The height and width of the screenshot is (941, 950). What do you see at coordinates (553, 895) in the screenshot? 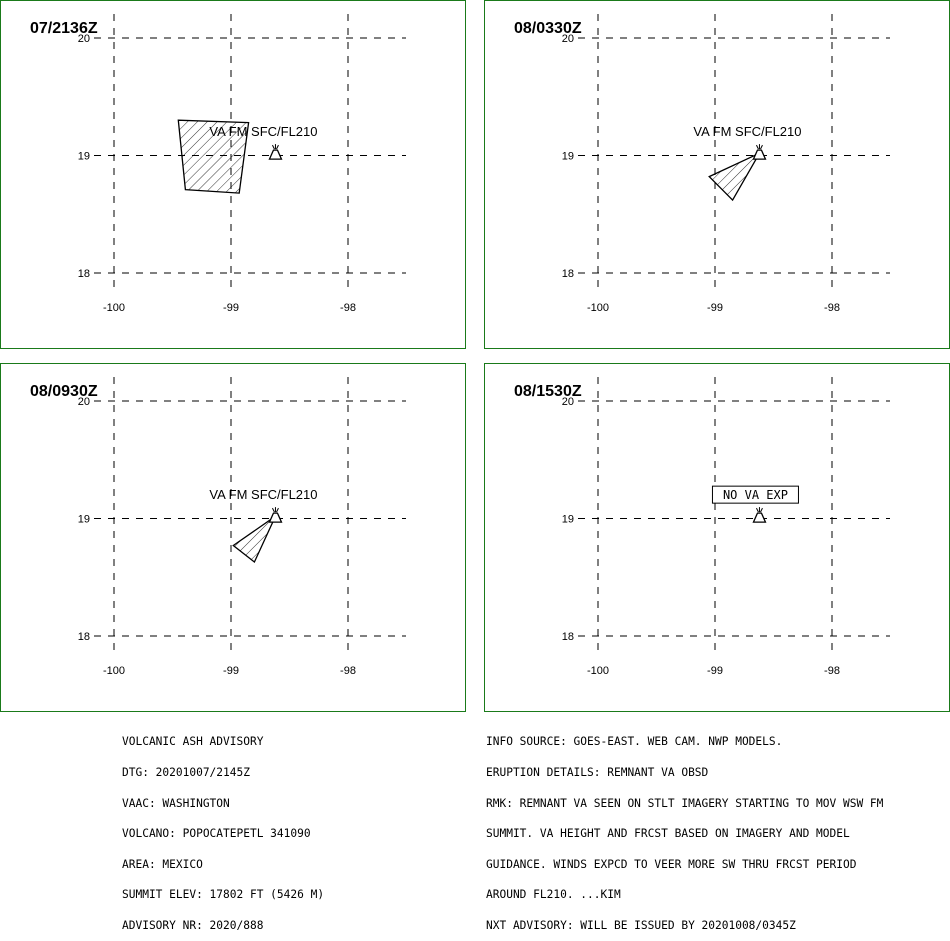
I see `advisory-line: AROUND FL210. ...KIM` at bounding box center [553, 895].